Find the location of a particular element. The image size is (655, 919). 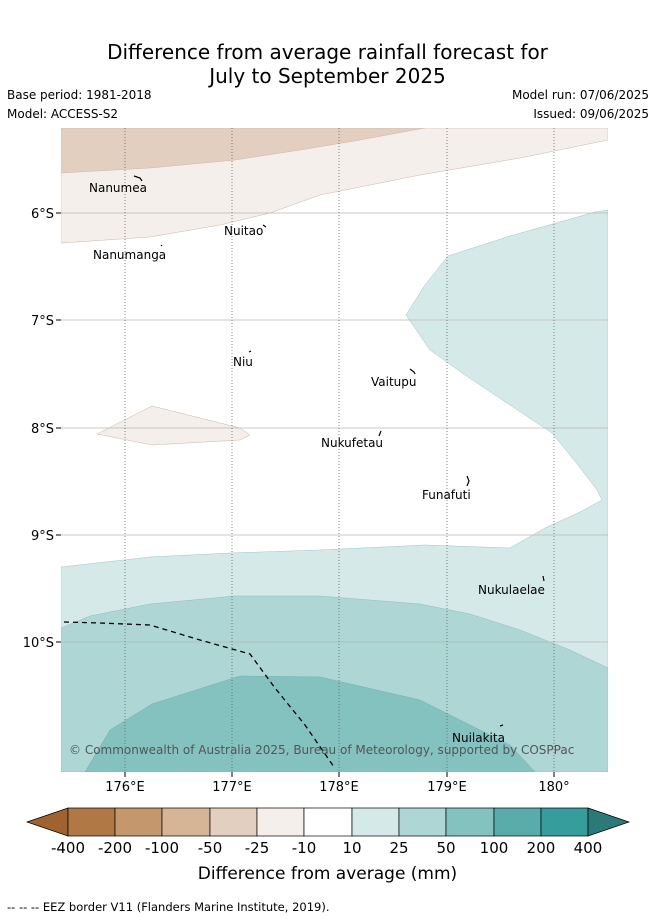

colorbar-bin-neg25-neg10 is located at coordinates (280, 822).